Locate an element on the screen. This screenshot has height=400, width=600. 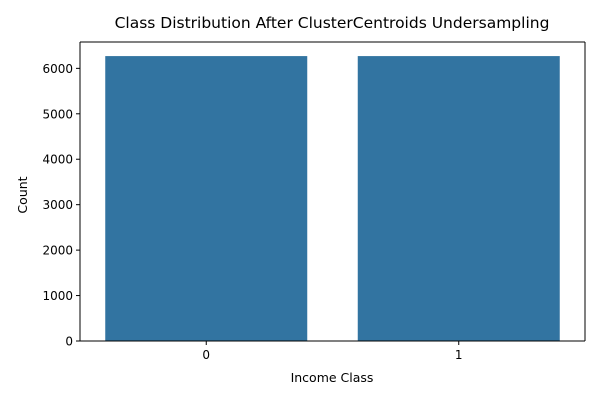
y-tick-label: 4000 is located at coordinates (57, 160).